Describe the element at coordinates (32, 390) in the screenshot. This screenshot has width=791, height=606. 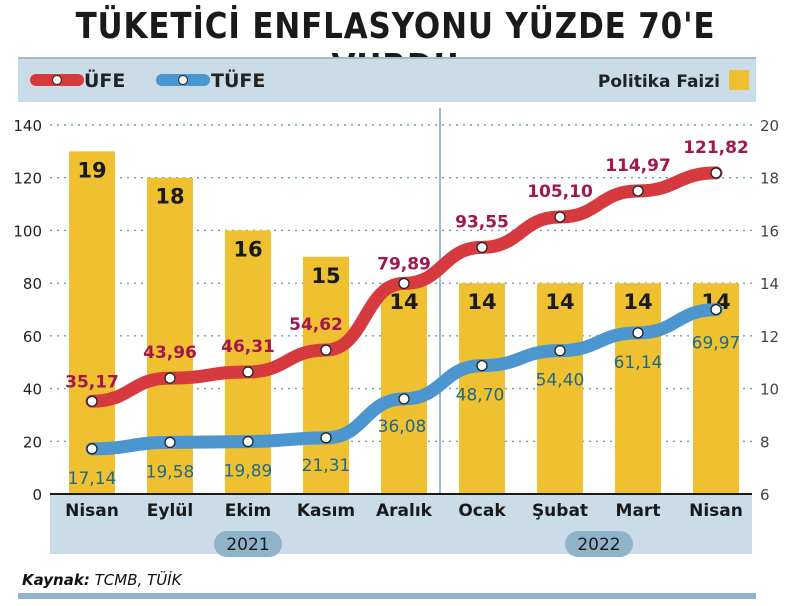
I see `left-axis-tick-label: 40` at that location.